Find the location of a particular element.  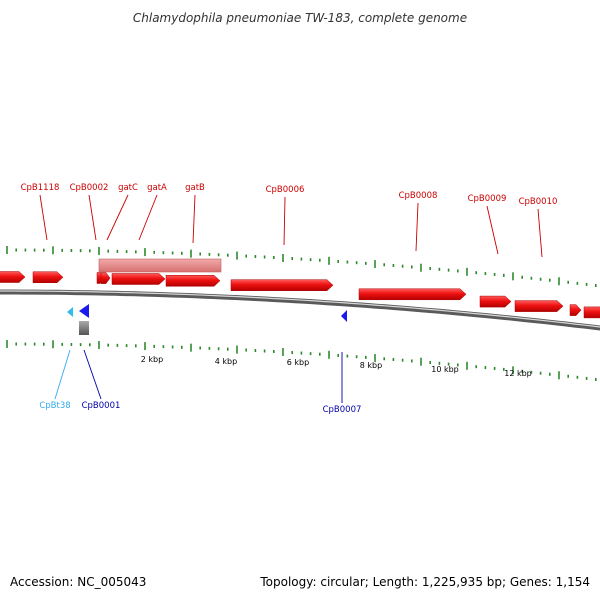

gene-label: CpB0010 is located at coordinates (538, 202).